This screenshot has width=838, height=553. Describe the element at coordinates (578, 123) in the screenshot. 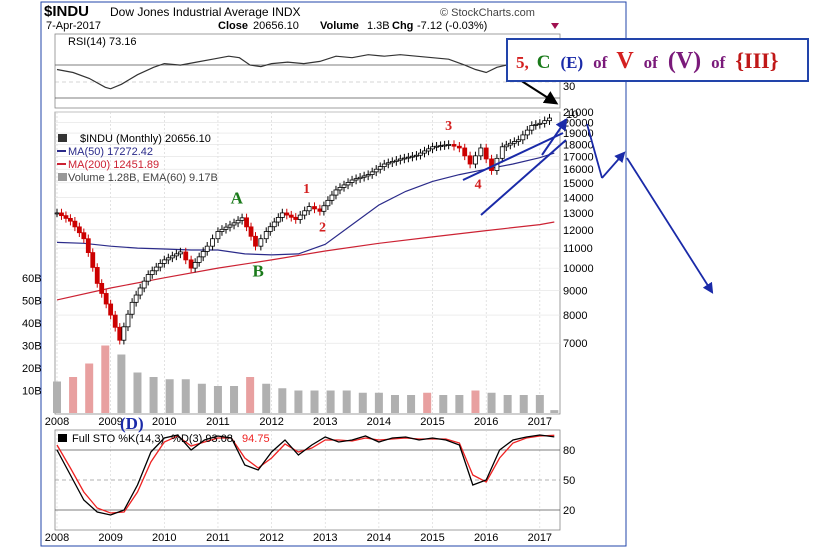

I see `price-tick-label: 20000` at that location.